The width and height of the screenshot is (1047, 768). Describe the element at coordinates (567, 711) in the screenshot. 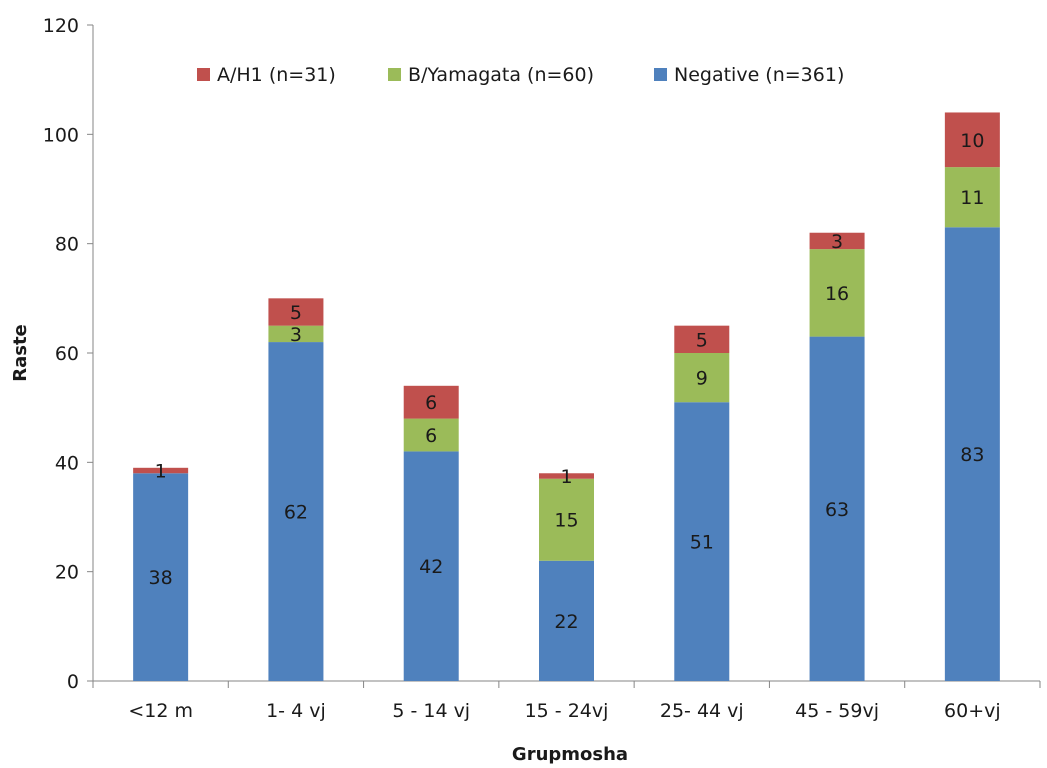

I see `x-tick-label: 15 - 24vj` at that location.